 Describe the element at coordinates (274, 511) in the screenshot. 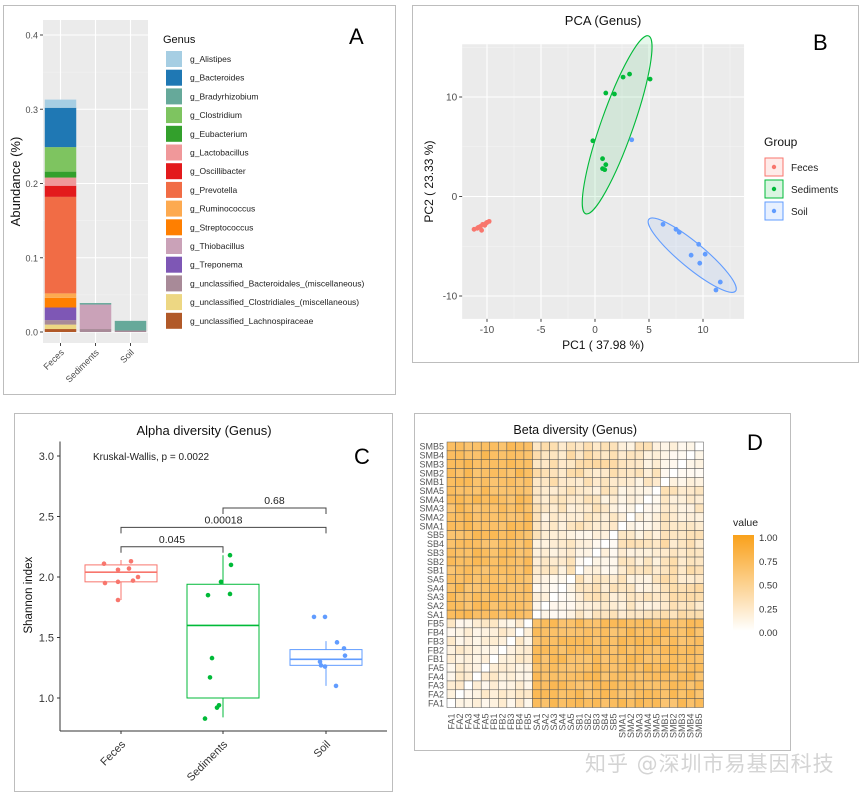

I see `significance-bracket` at that location.